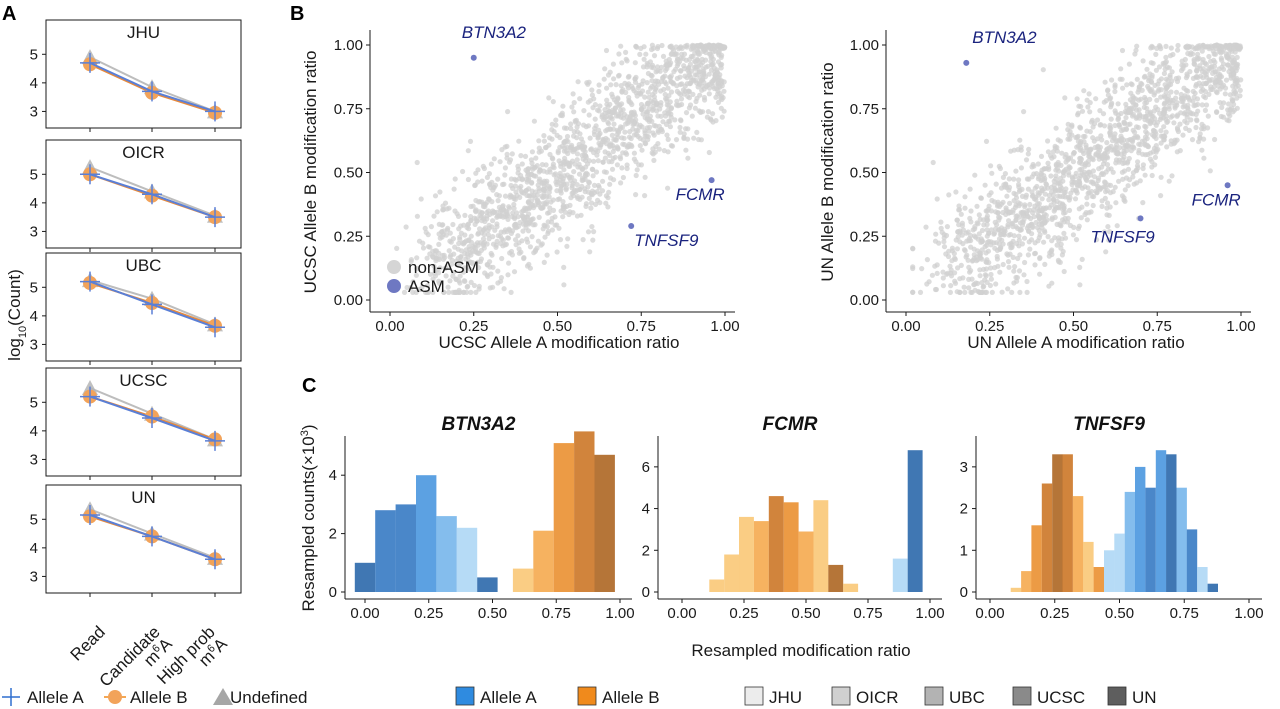 The image size is (1280, 709). Describe the element at coordinates (136, 308) in the screenshot. I see `panel-a-facets: JHU 3 4 5 OICR 3 4 5 UBC 3 4 5 UCSC 3 4 5 UN 3 4 5` at that location.